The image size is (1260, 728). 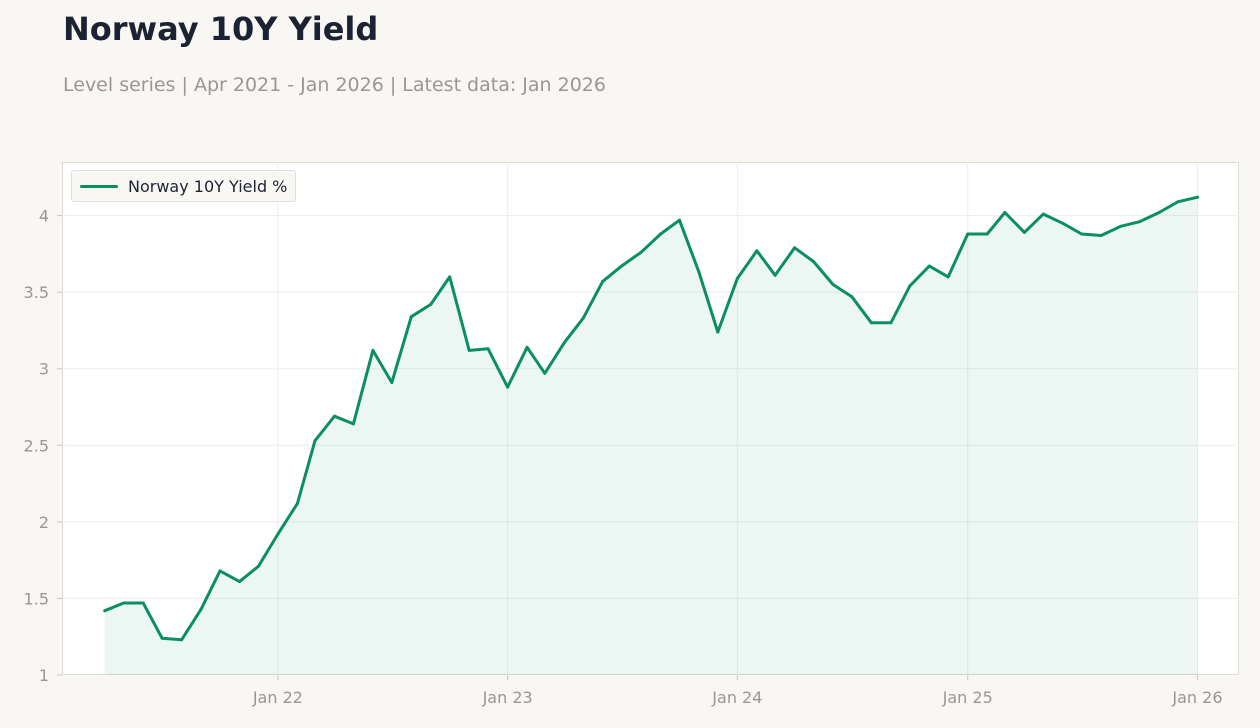 I want to click on x-tick-label: Jan 26, so click(x=1196, y=697).